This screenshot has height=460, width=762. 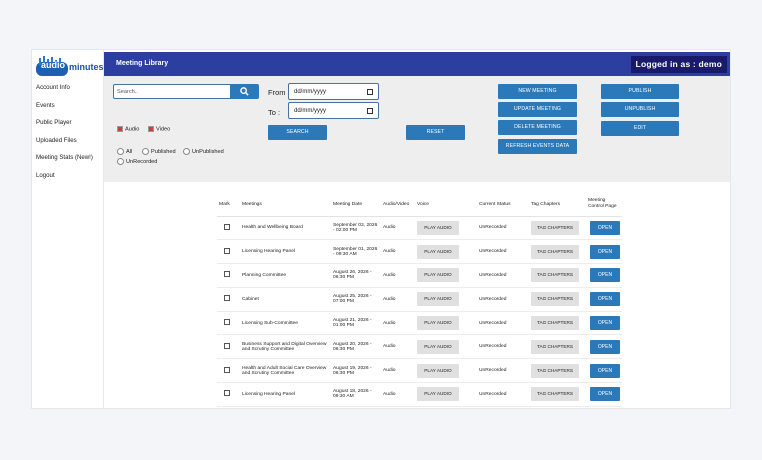 What do you see at coordinates (151, 129) in the screenshot?
I see `video-checkbox-box` at bounding box center [151, 129].